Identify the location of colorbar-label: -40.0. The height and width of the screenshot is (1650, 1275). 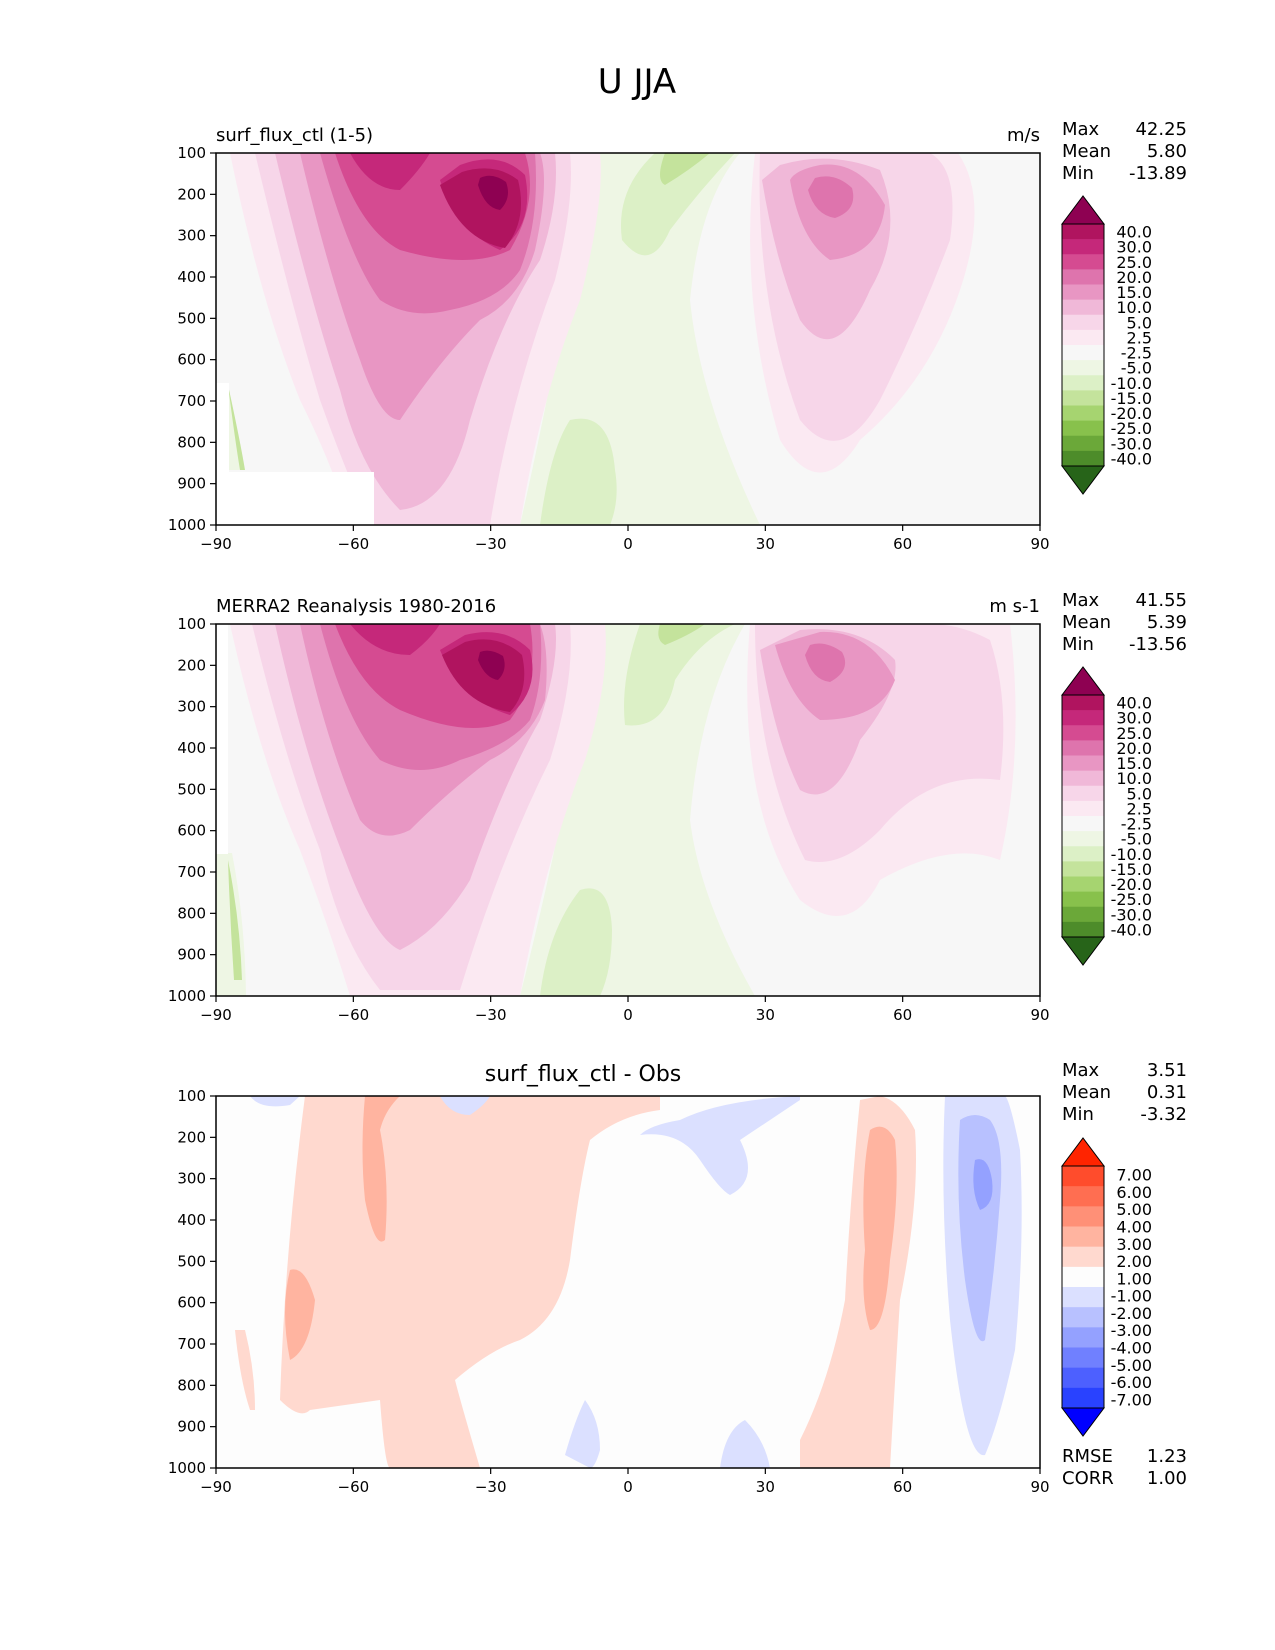
(1131, 929).